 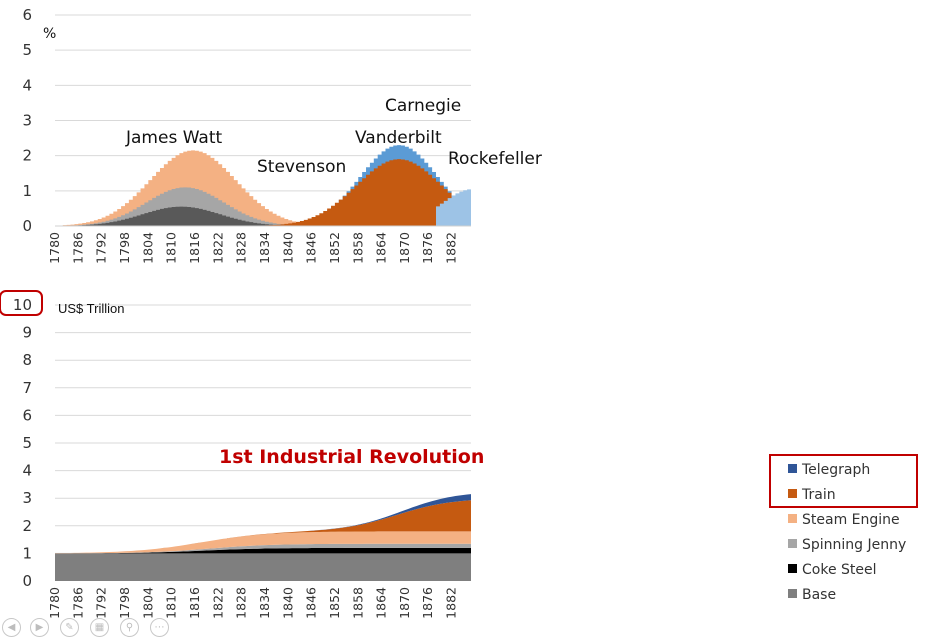 What do you see at coordinates (99, 627) in the screenshot?
I see `slides-grid-icon: ▦` at bounding box center [99, 627].